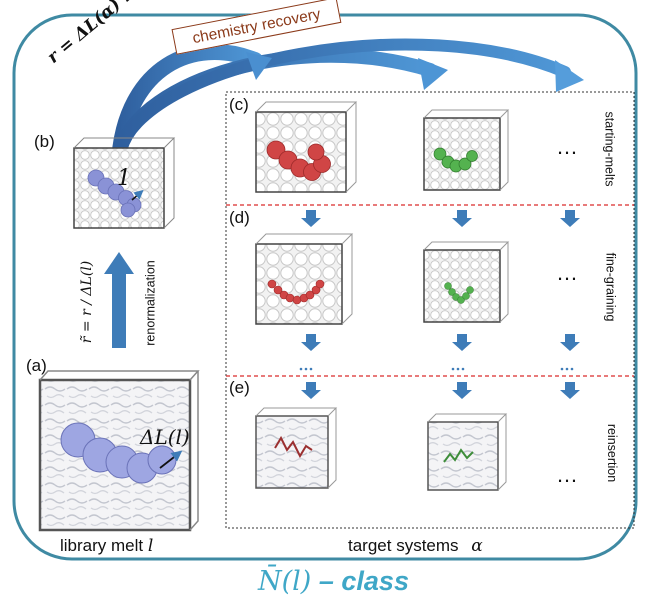  I want to click on panel-e-cube-red, so click(296, 448).